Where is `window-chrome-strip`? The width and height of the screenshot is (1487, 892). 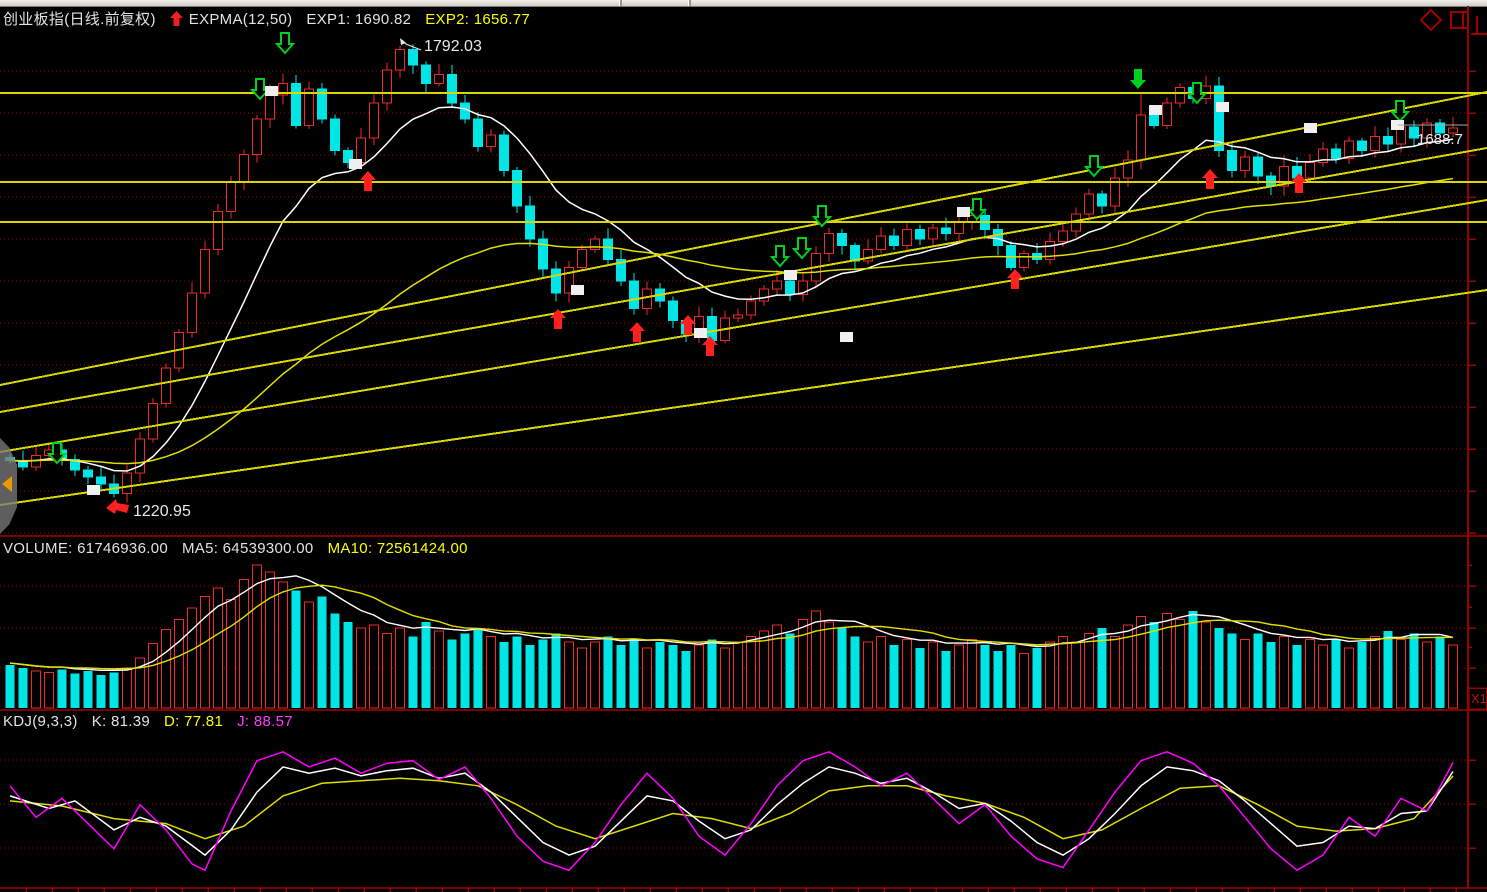
window-chrome-strip is located at coordinates (743, 3).